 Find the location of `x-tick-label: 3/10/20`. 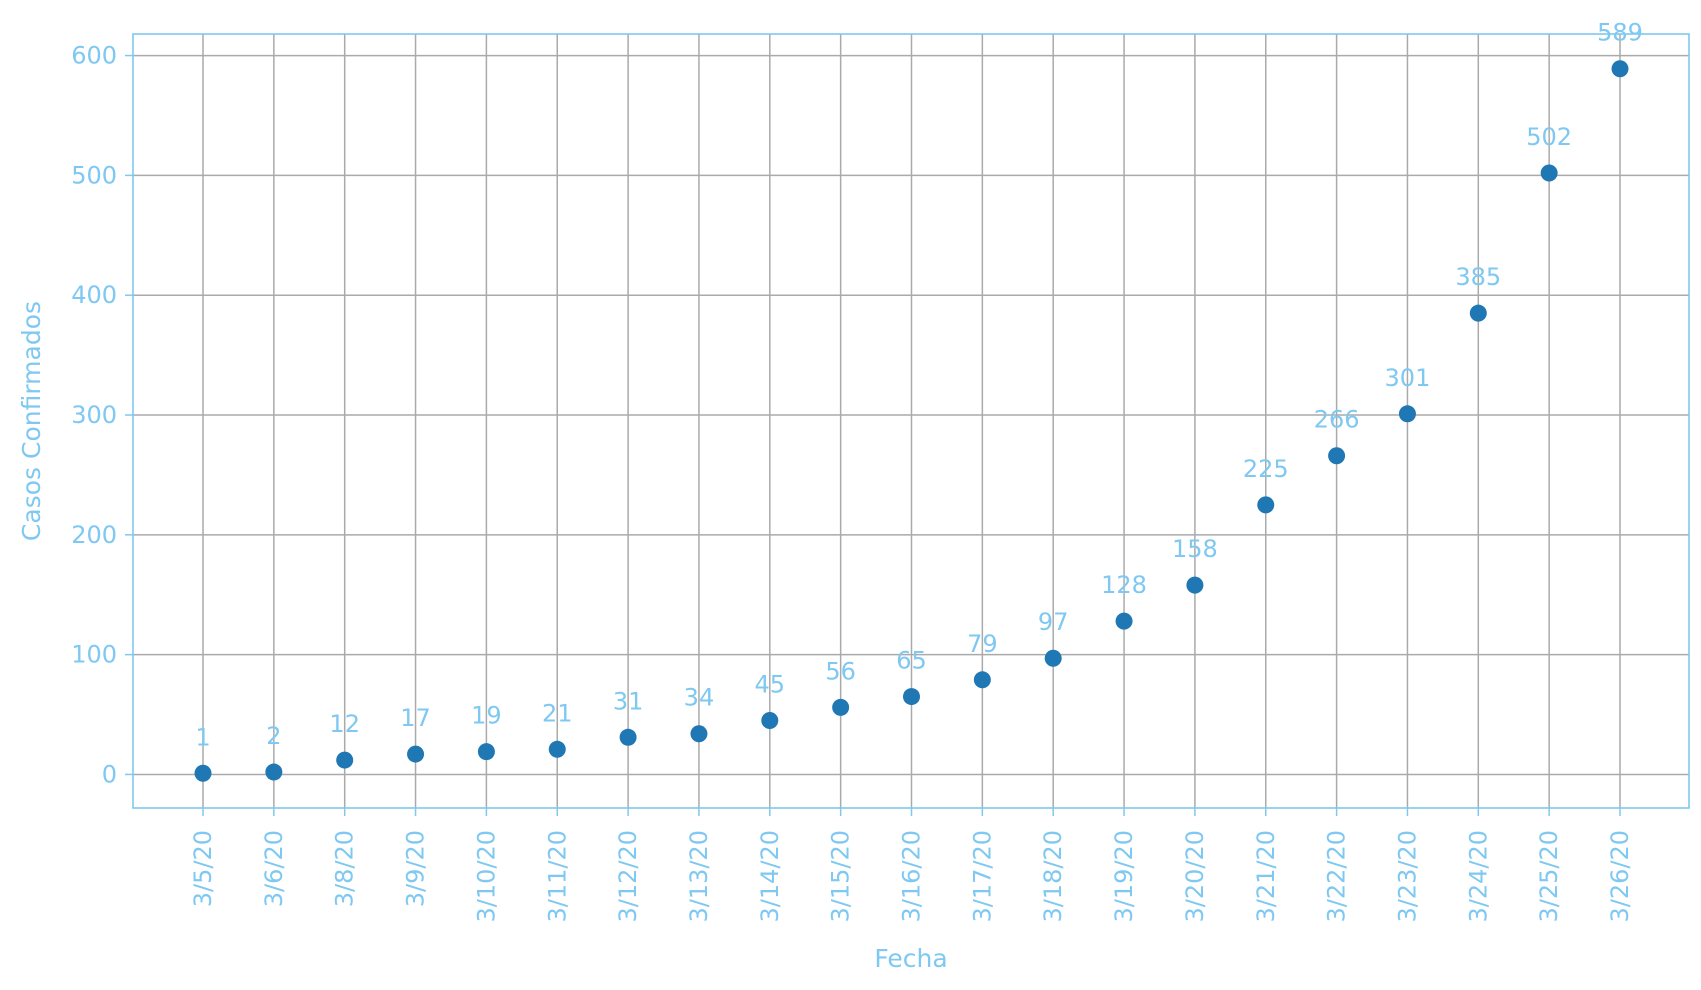

x-tick-label: 3/10/20 is located at coordinates (486, 876).